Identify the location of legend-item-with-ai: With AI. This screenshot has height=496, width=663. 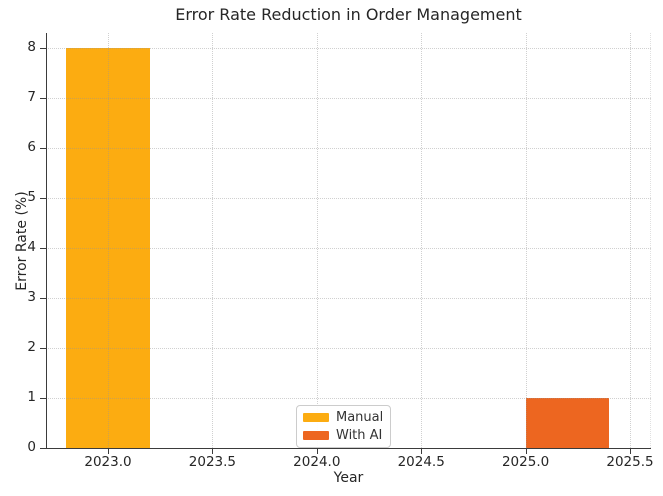
(343, 435).